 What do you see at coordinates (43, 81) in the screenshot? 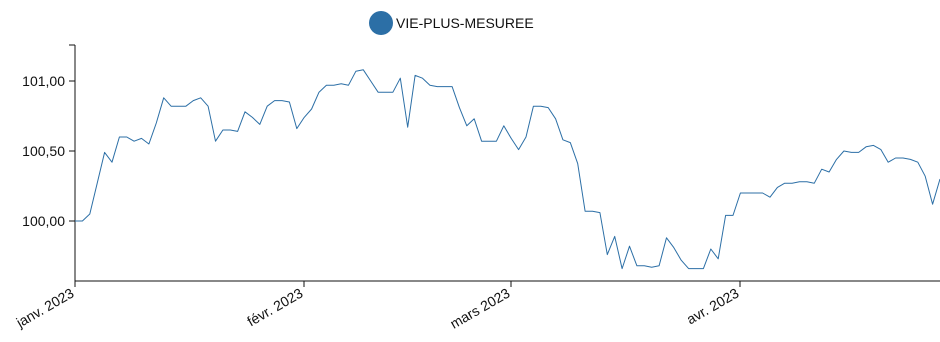
I see `y-tick-label: 101,00` at bounding box center [43, 81].